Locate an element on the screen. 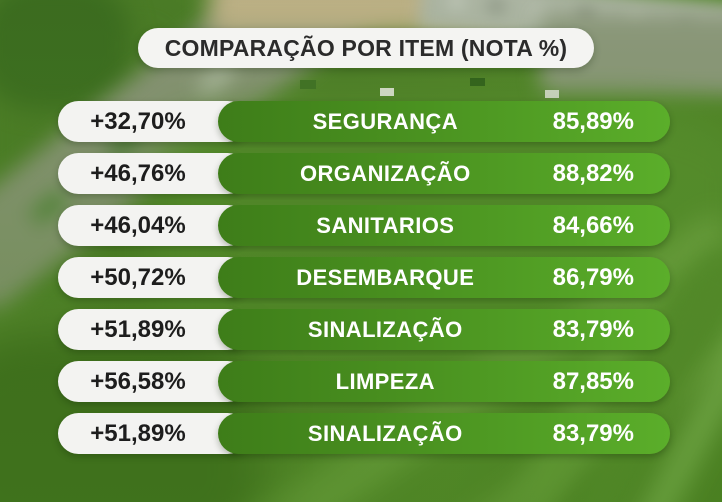 This screenshot has height=502, width=722. item-pill: ORGANIZAÇÃO 88,82% is located at coordinates (444, 173).